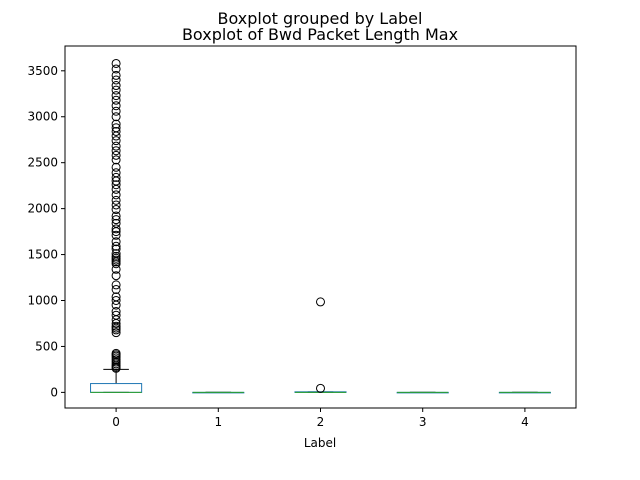 The height and width of the screenshot is (480, 640). What do you see at coordinates (42, 255) in the screenshot?
I see `y-tick-label: 1500` at bounding box center [42, 255].